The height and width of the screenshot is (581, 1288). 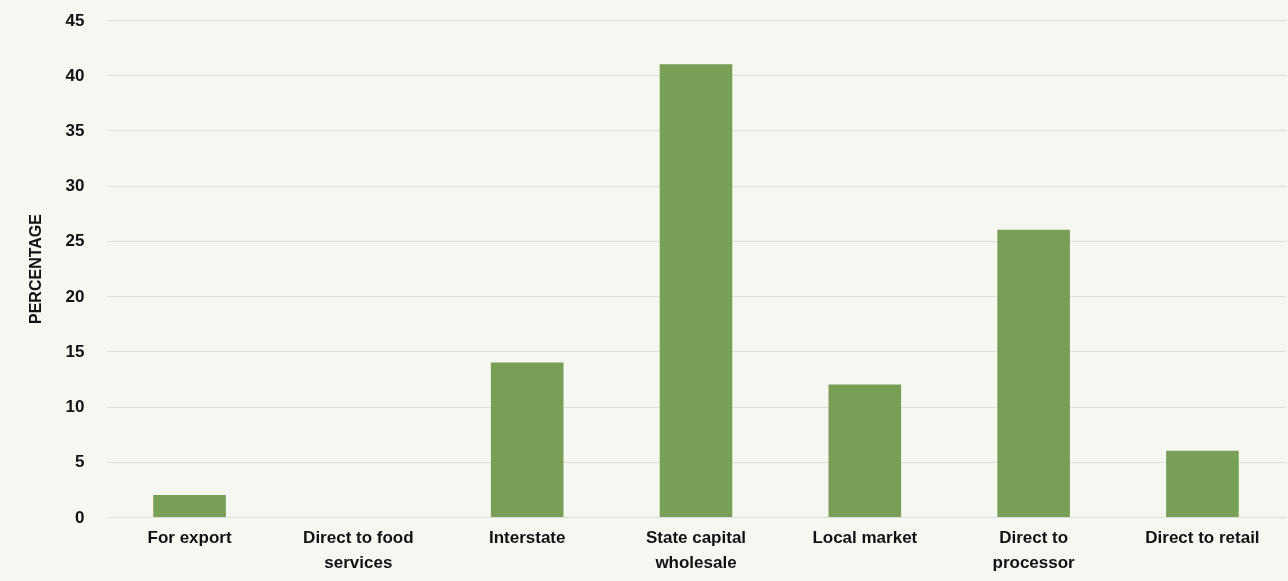 What do you see at coordinates (75, 186) in the screenshot?
I see `y-tick-label: 30` at bounding box center [75, 186].